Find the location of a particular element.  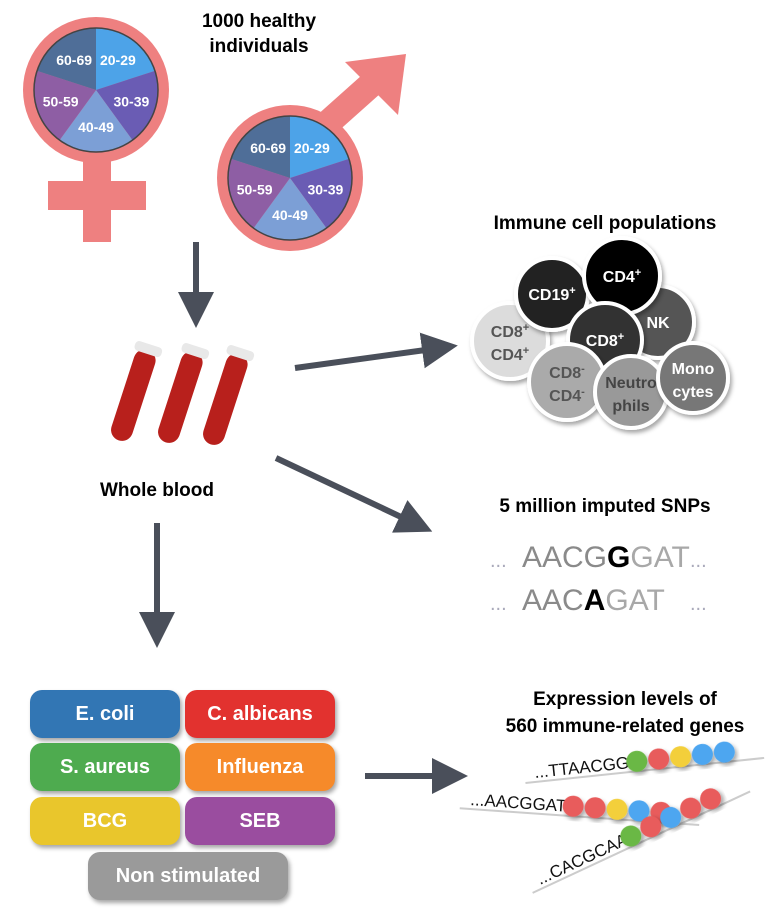

immune-cell-monocytes: Mono cytes is located at coordinates (693, 378).